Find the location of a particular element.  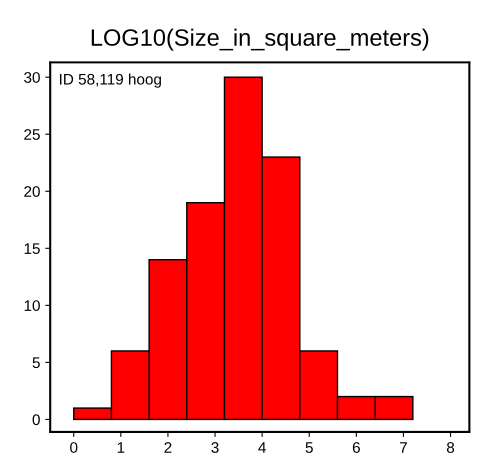

y-tick-label: 5 is located at coordinates (36, 362).